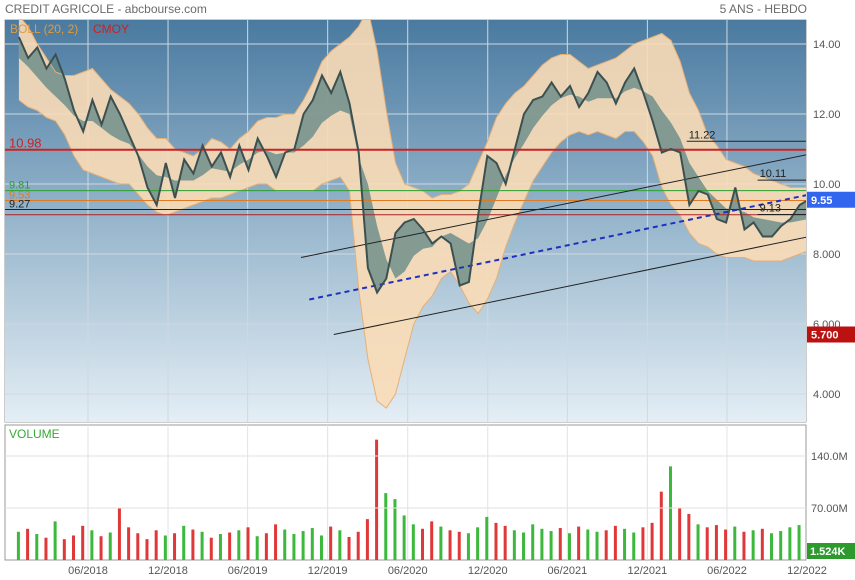  What do you see at coordinates (770, 208) in the screenshot?
I see `annotation-label: 9.13` at bounding box center [770, 208].